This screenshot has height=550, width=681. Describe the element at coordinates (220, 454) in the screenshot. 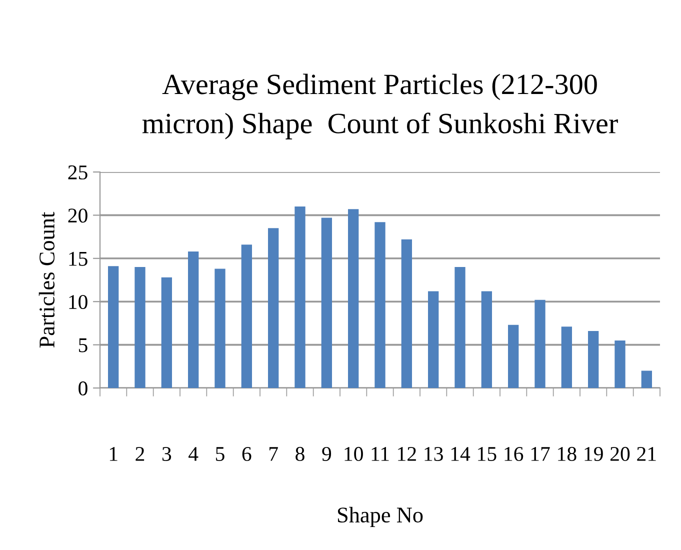

I see `x-tick-label: 5` at that location.